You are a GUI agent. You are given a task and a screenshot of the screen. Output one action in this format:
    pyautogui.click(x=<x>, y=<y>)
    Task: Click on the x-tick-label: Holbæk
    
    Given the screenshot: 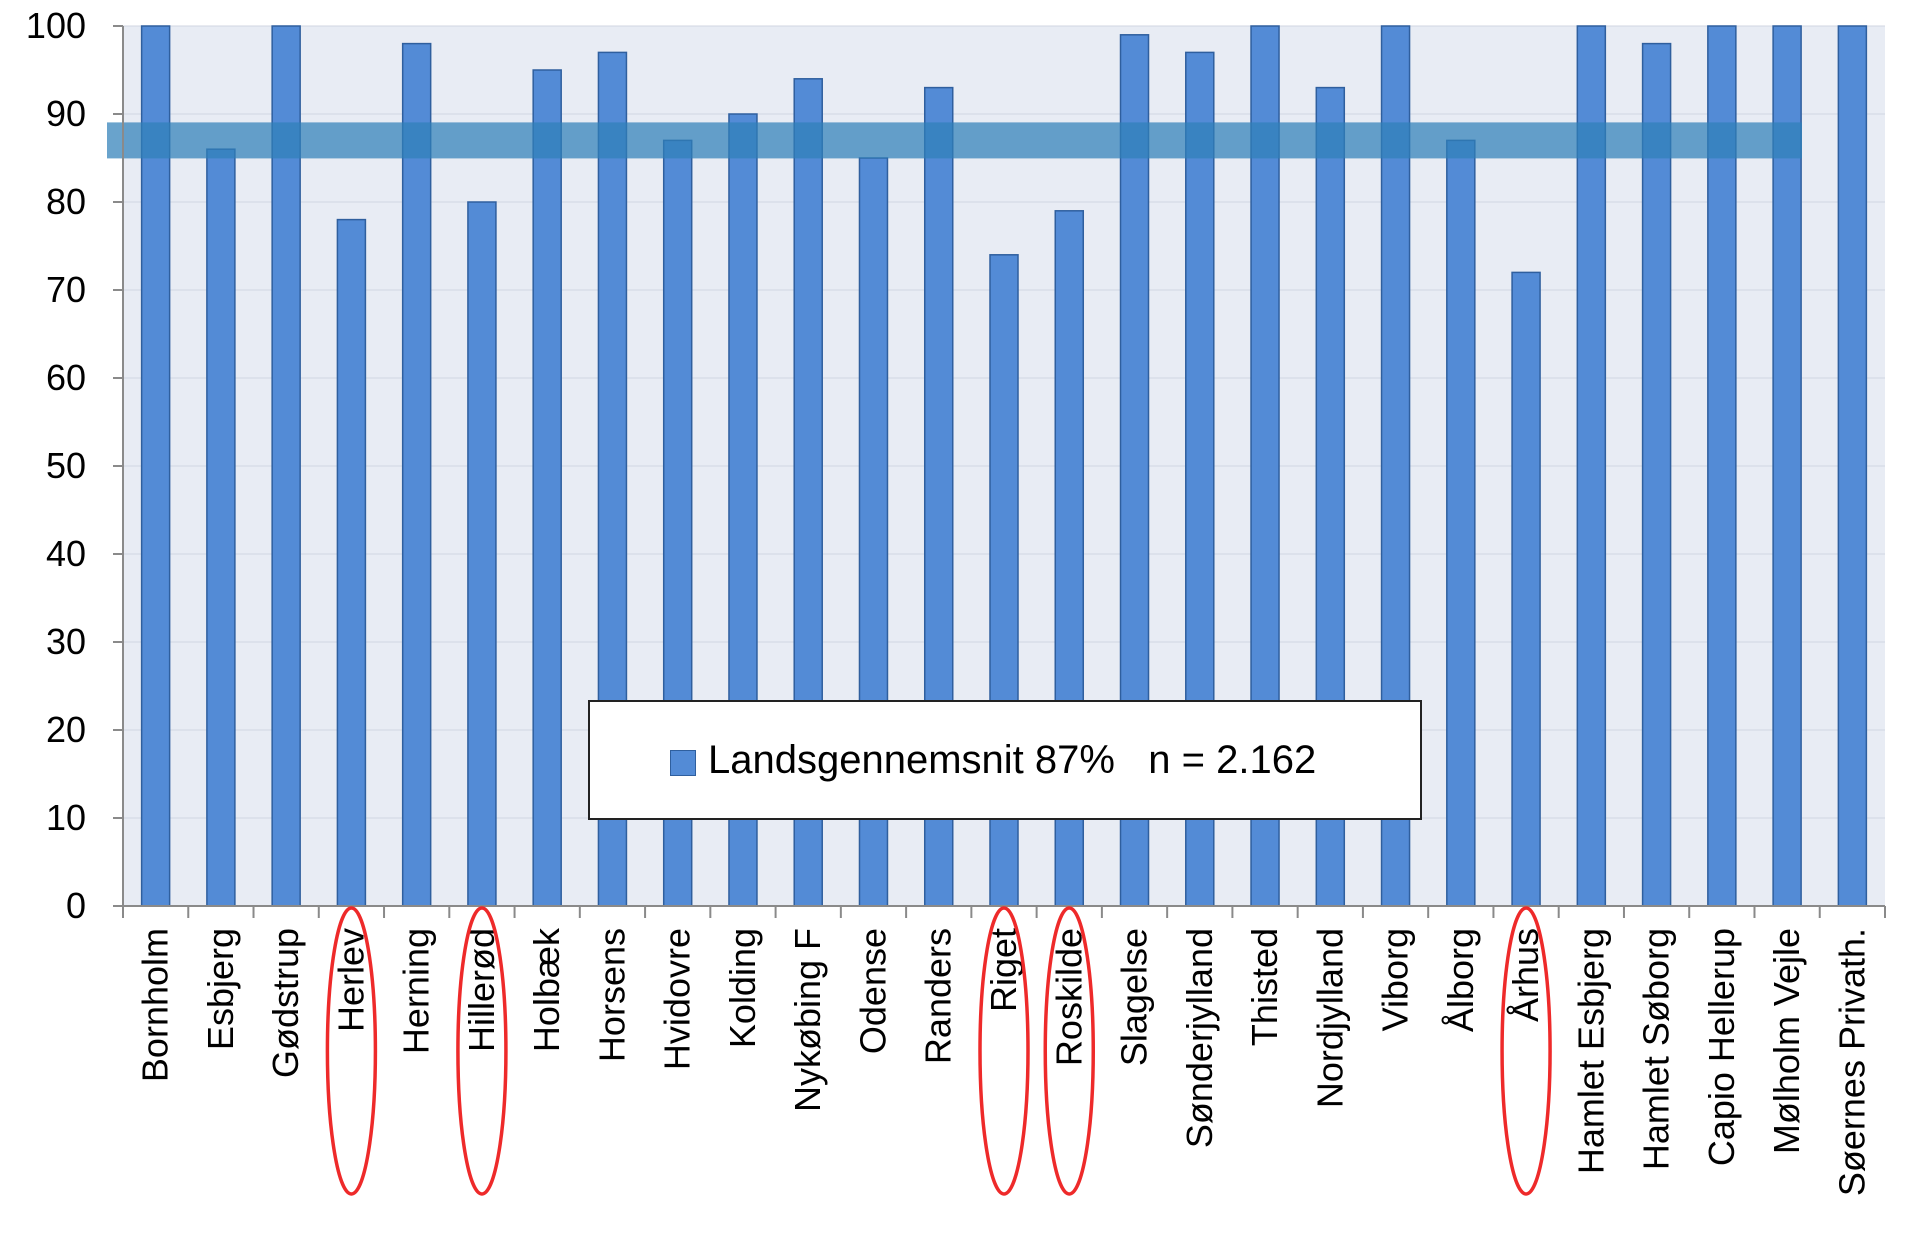 What is the action you would take?
    pyautogui.click(x=546, y=989)
    